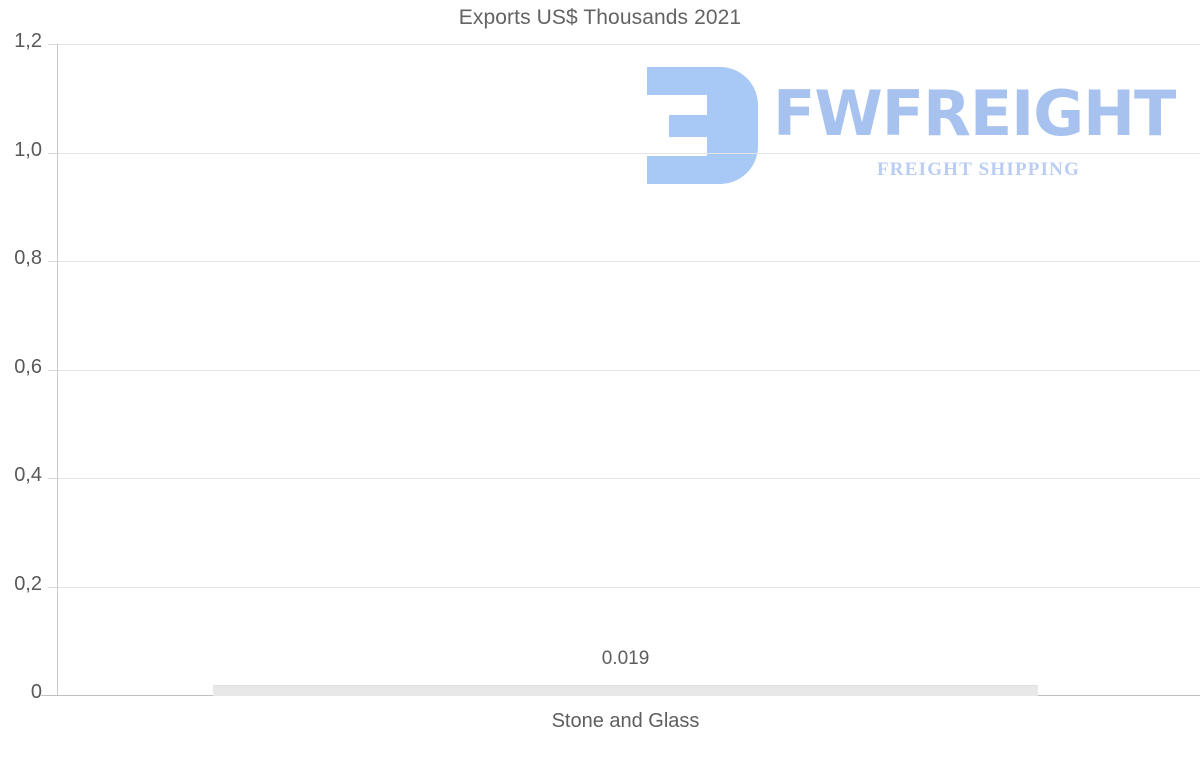  Describe the element at coordinates (600, 17) in the screenshot. I see `chart-title: Exports US$ Thousands 2021` at that location.